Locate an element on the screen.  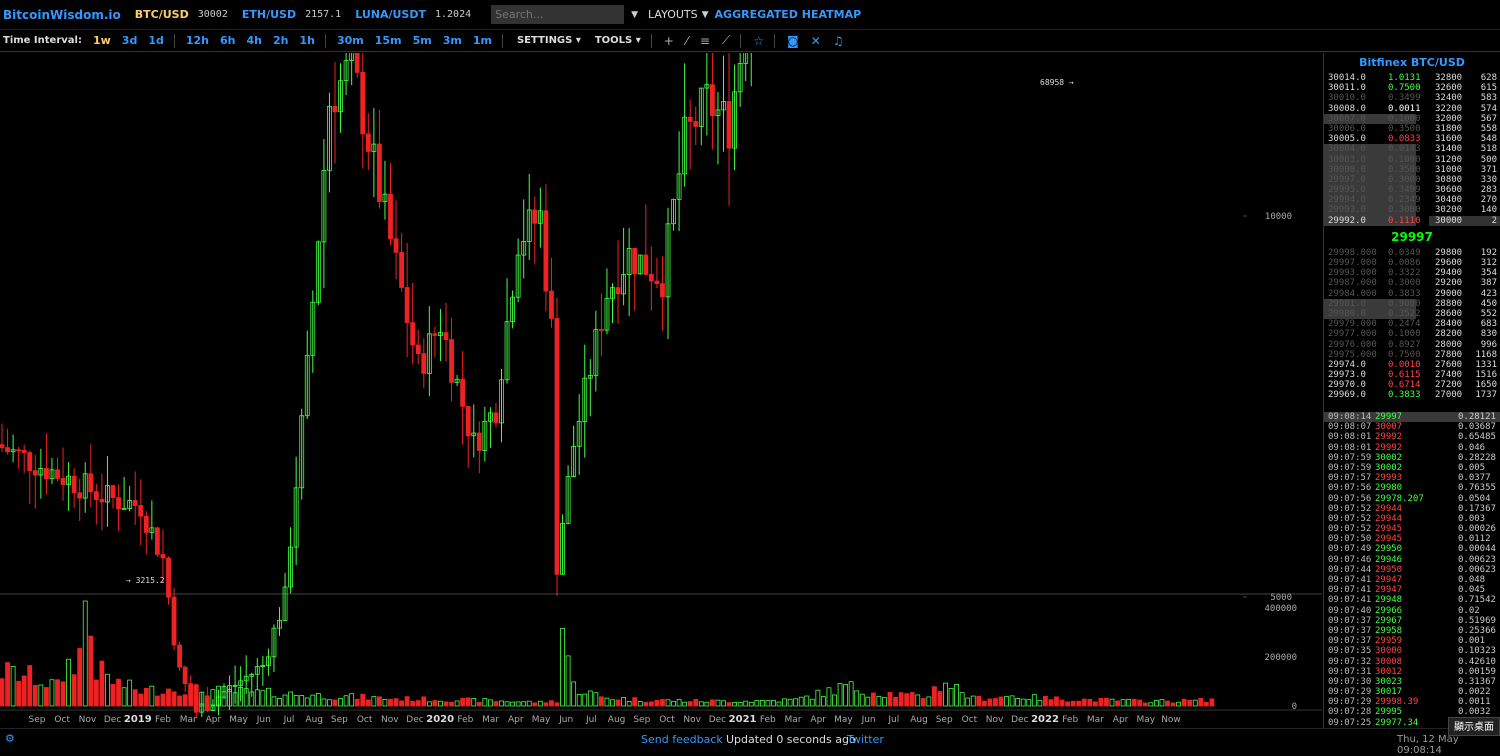
depth-volume: 552 is located at coordinates (1488, 313).